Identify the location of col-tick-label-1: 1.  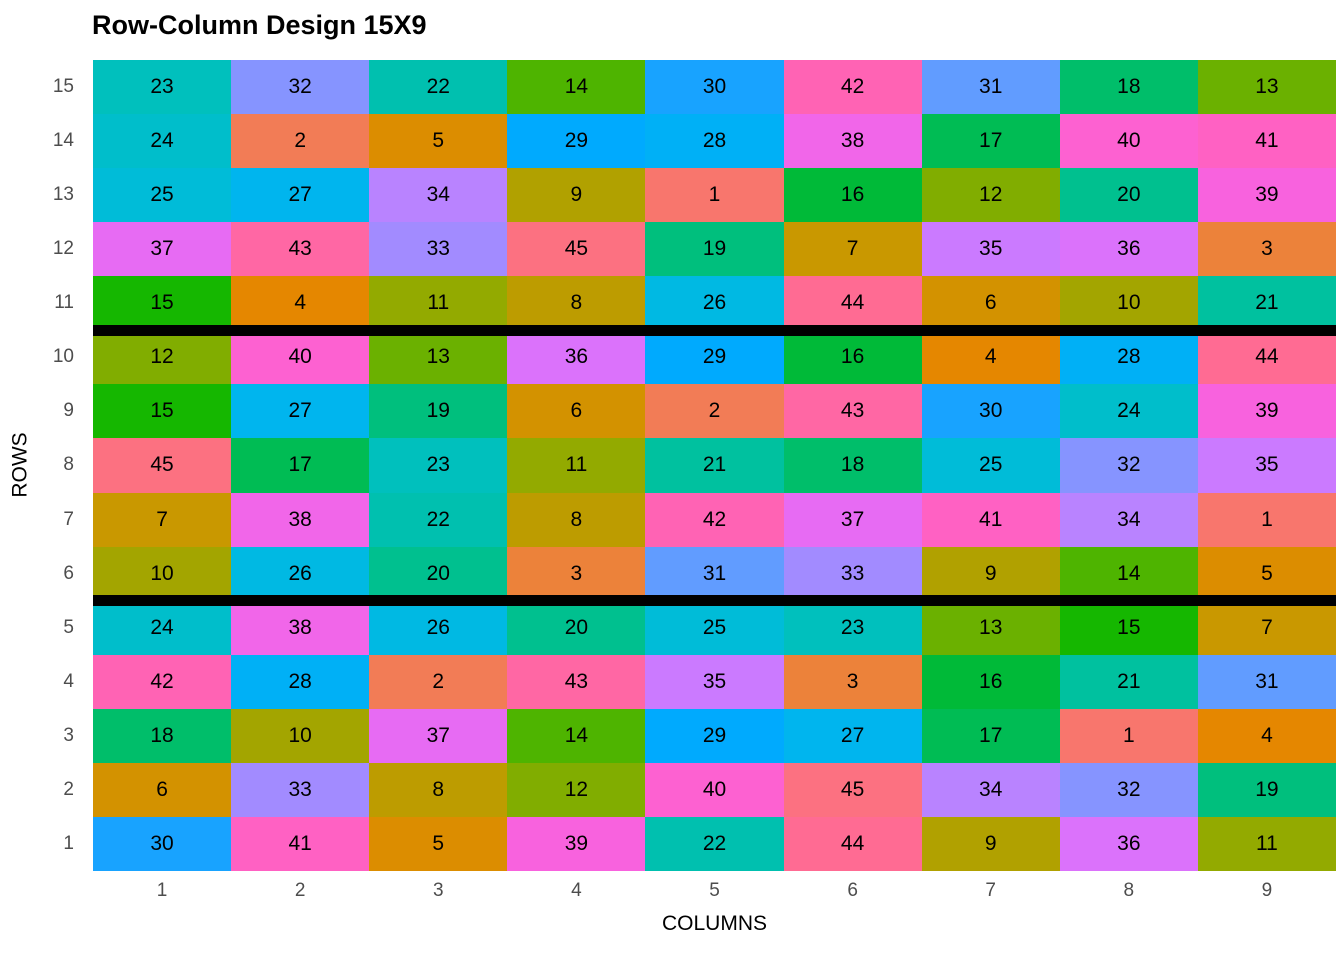
(162, 890).